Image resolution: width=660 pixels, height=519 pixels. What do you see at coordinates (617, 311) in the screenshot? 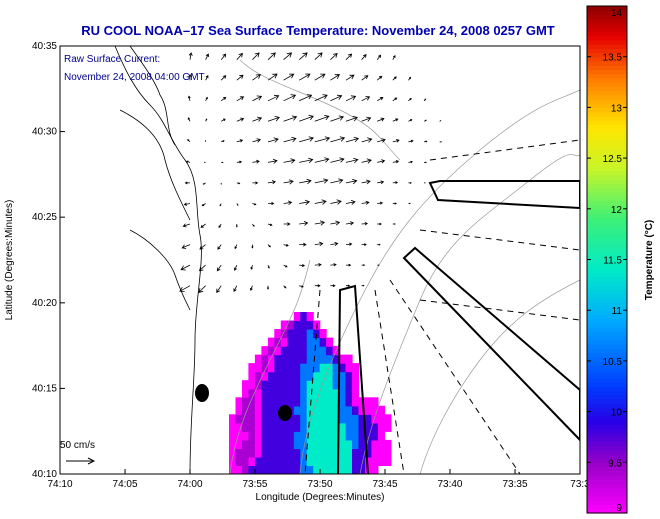
I see `colorbar-tick-label: 11` at bounding box center [617, 311].